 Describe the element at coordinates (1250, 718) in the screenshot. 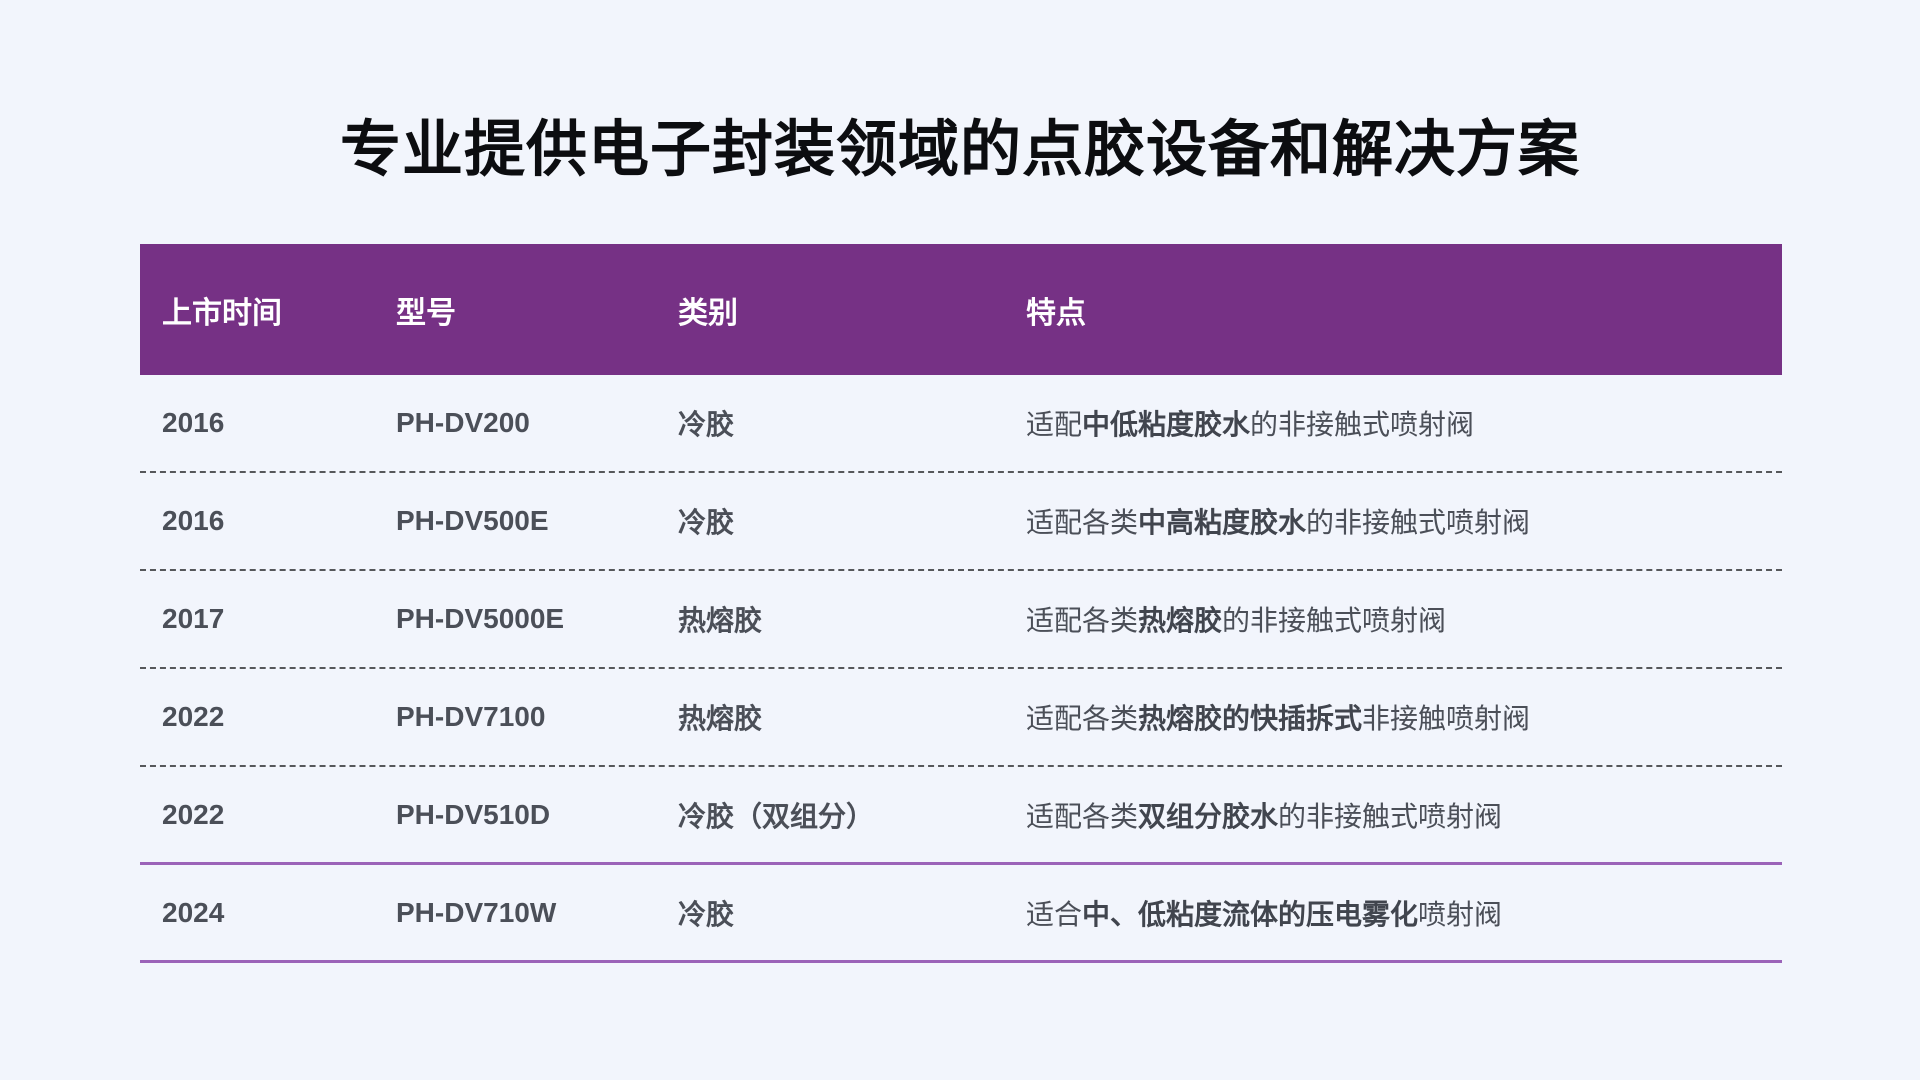

I see `feature-text-highlight: 热熔胶的快插拆式` at that location.